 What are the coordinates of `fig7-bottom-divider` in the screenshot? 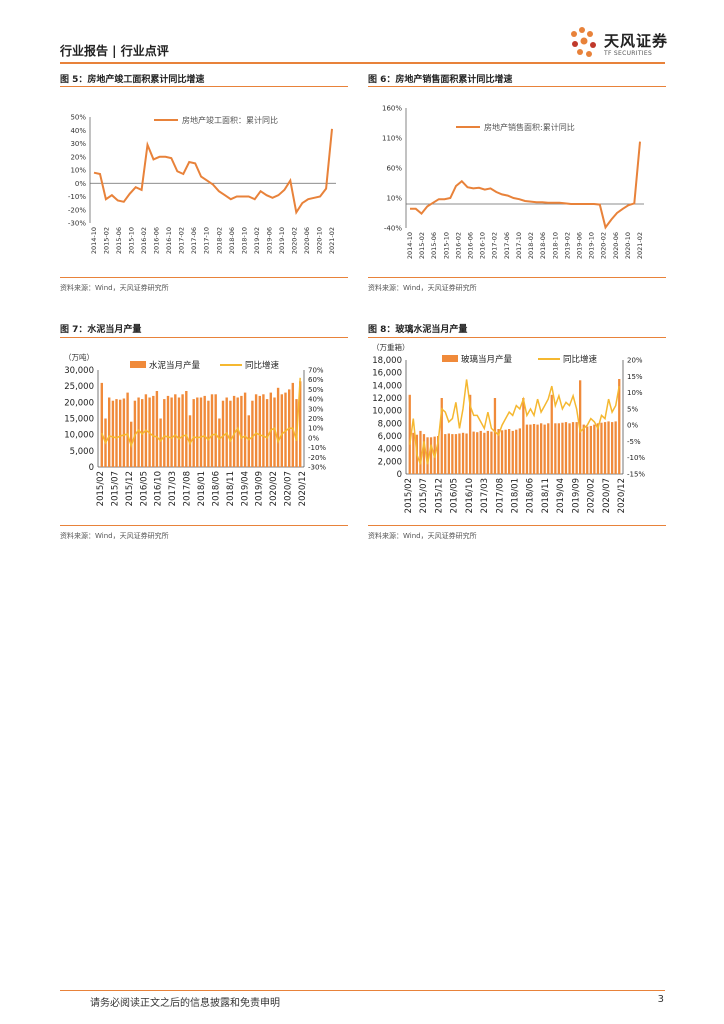 It's located at (204, 525).